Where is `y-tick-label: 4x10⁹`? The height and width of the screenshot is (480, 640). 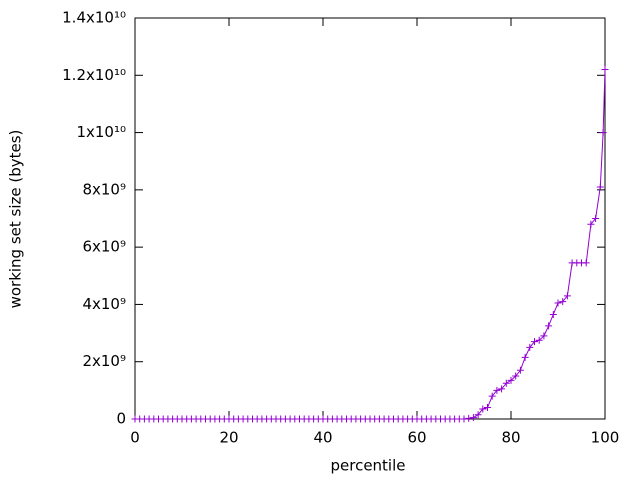 y-tick-label: 4x10⁹ is located at coordinates (104, 304).